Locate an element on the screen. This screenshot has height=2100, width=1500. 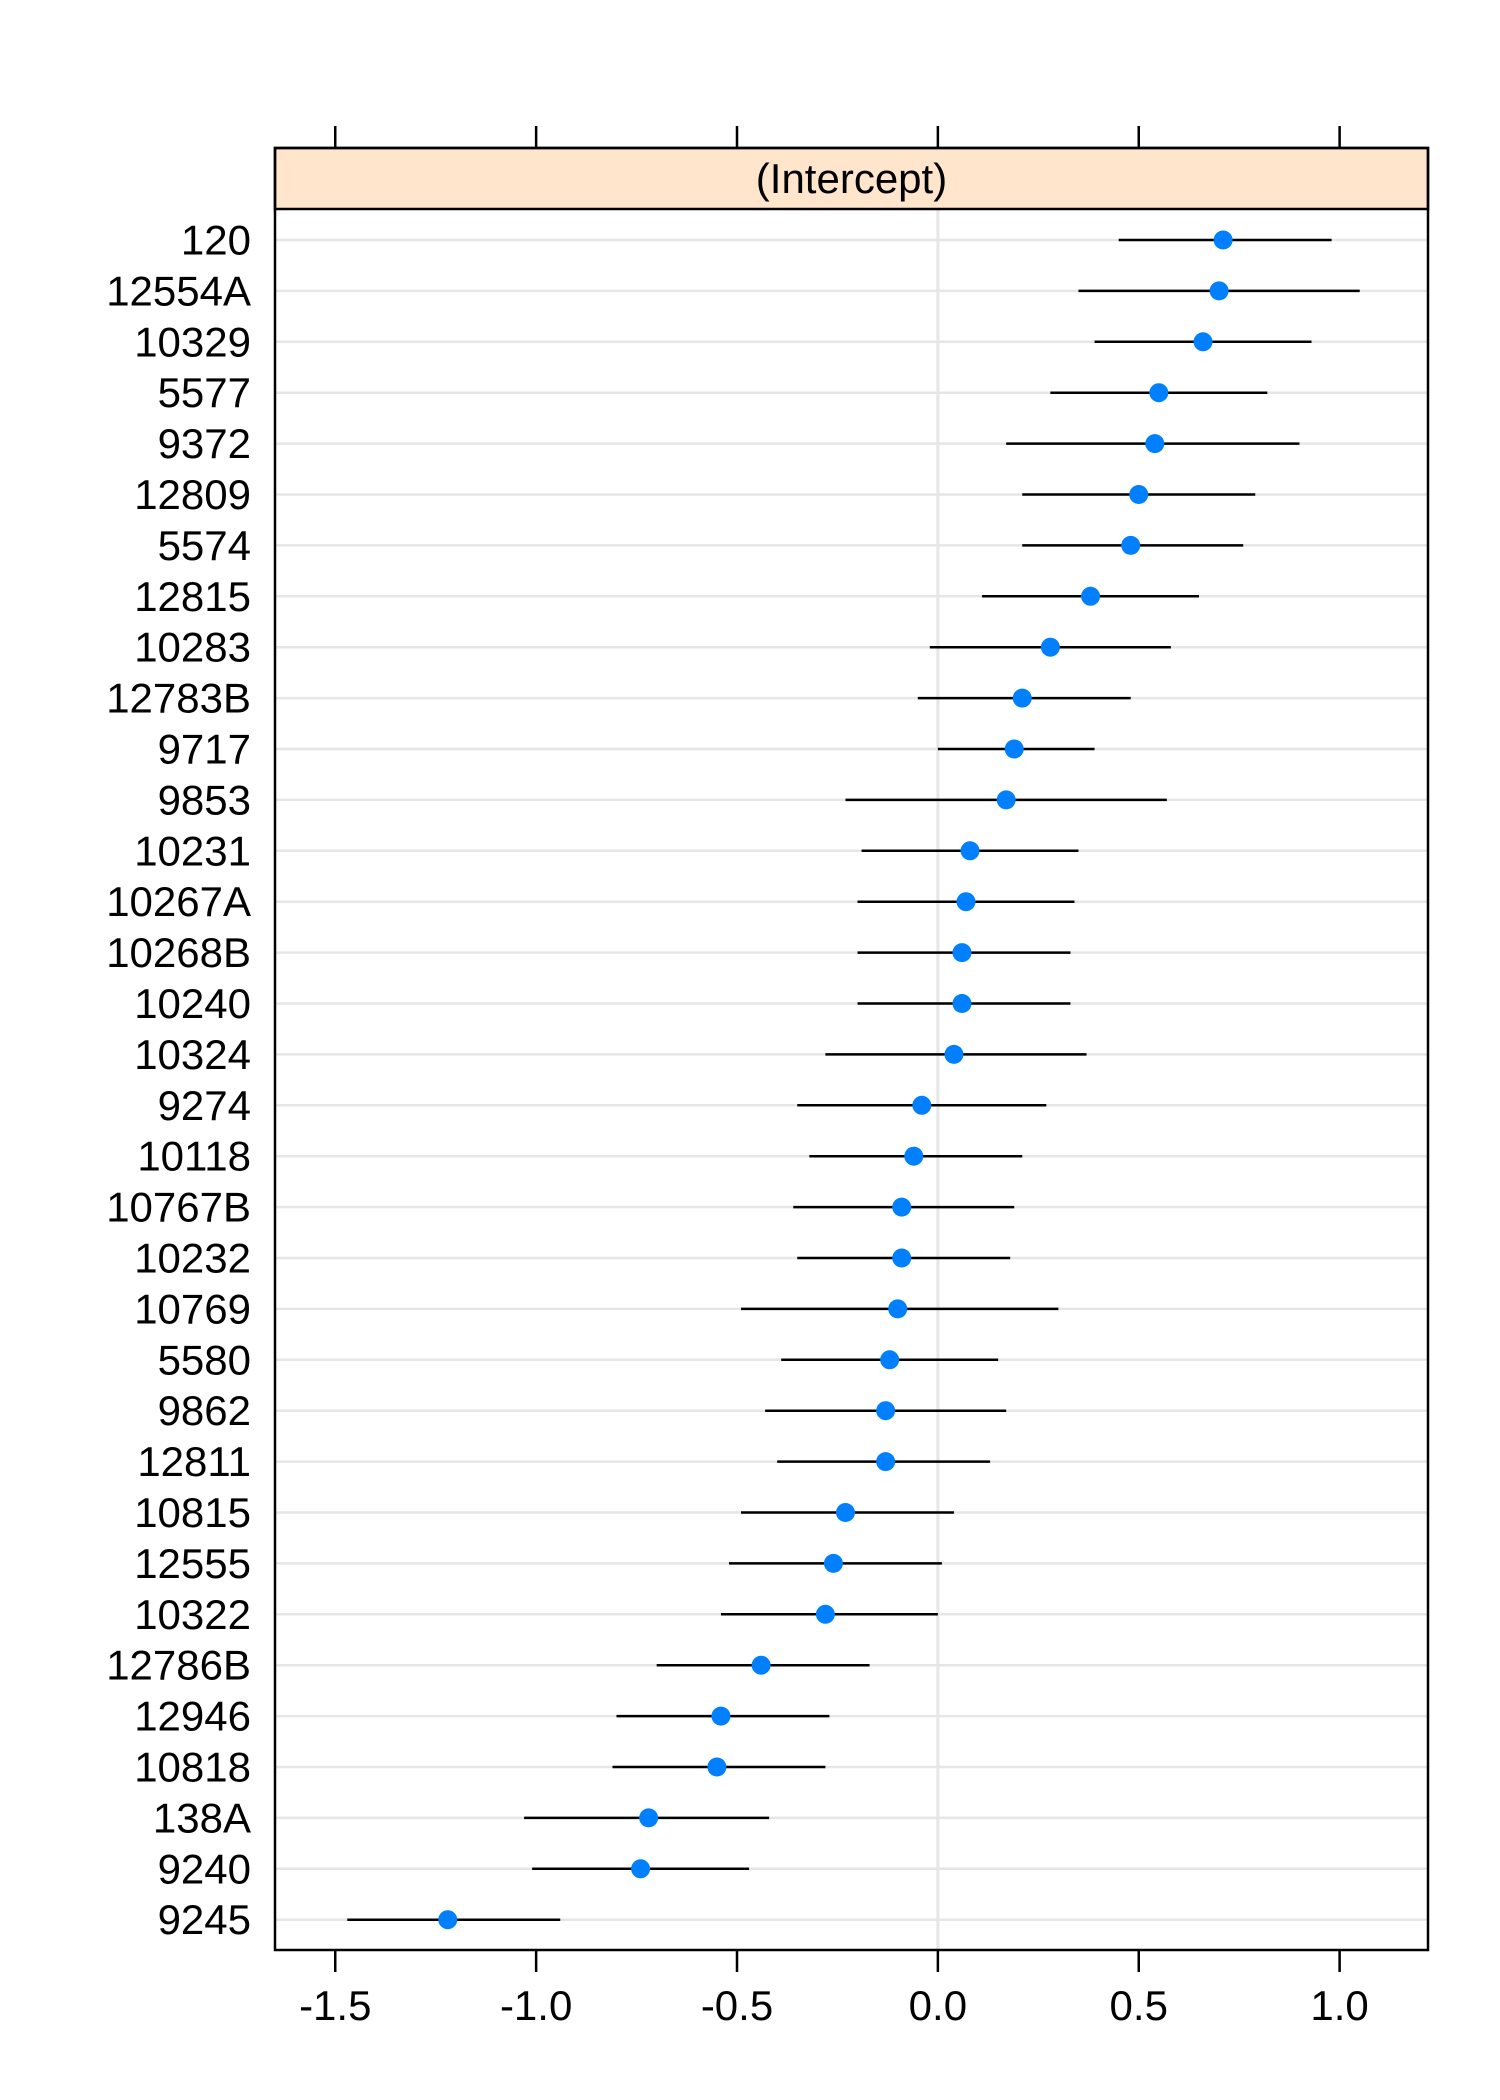
y-tick-label: 10283 is located at coordinates (192, 647).